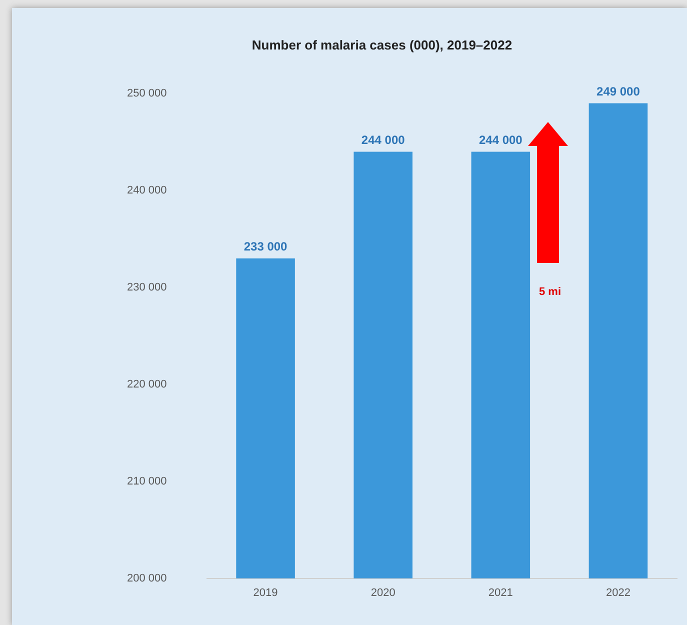 The width and height of the screenshot is (687, 625). I want to click on x-tick-label: 2020, so click(383, 593).